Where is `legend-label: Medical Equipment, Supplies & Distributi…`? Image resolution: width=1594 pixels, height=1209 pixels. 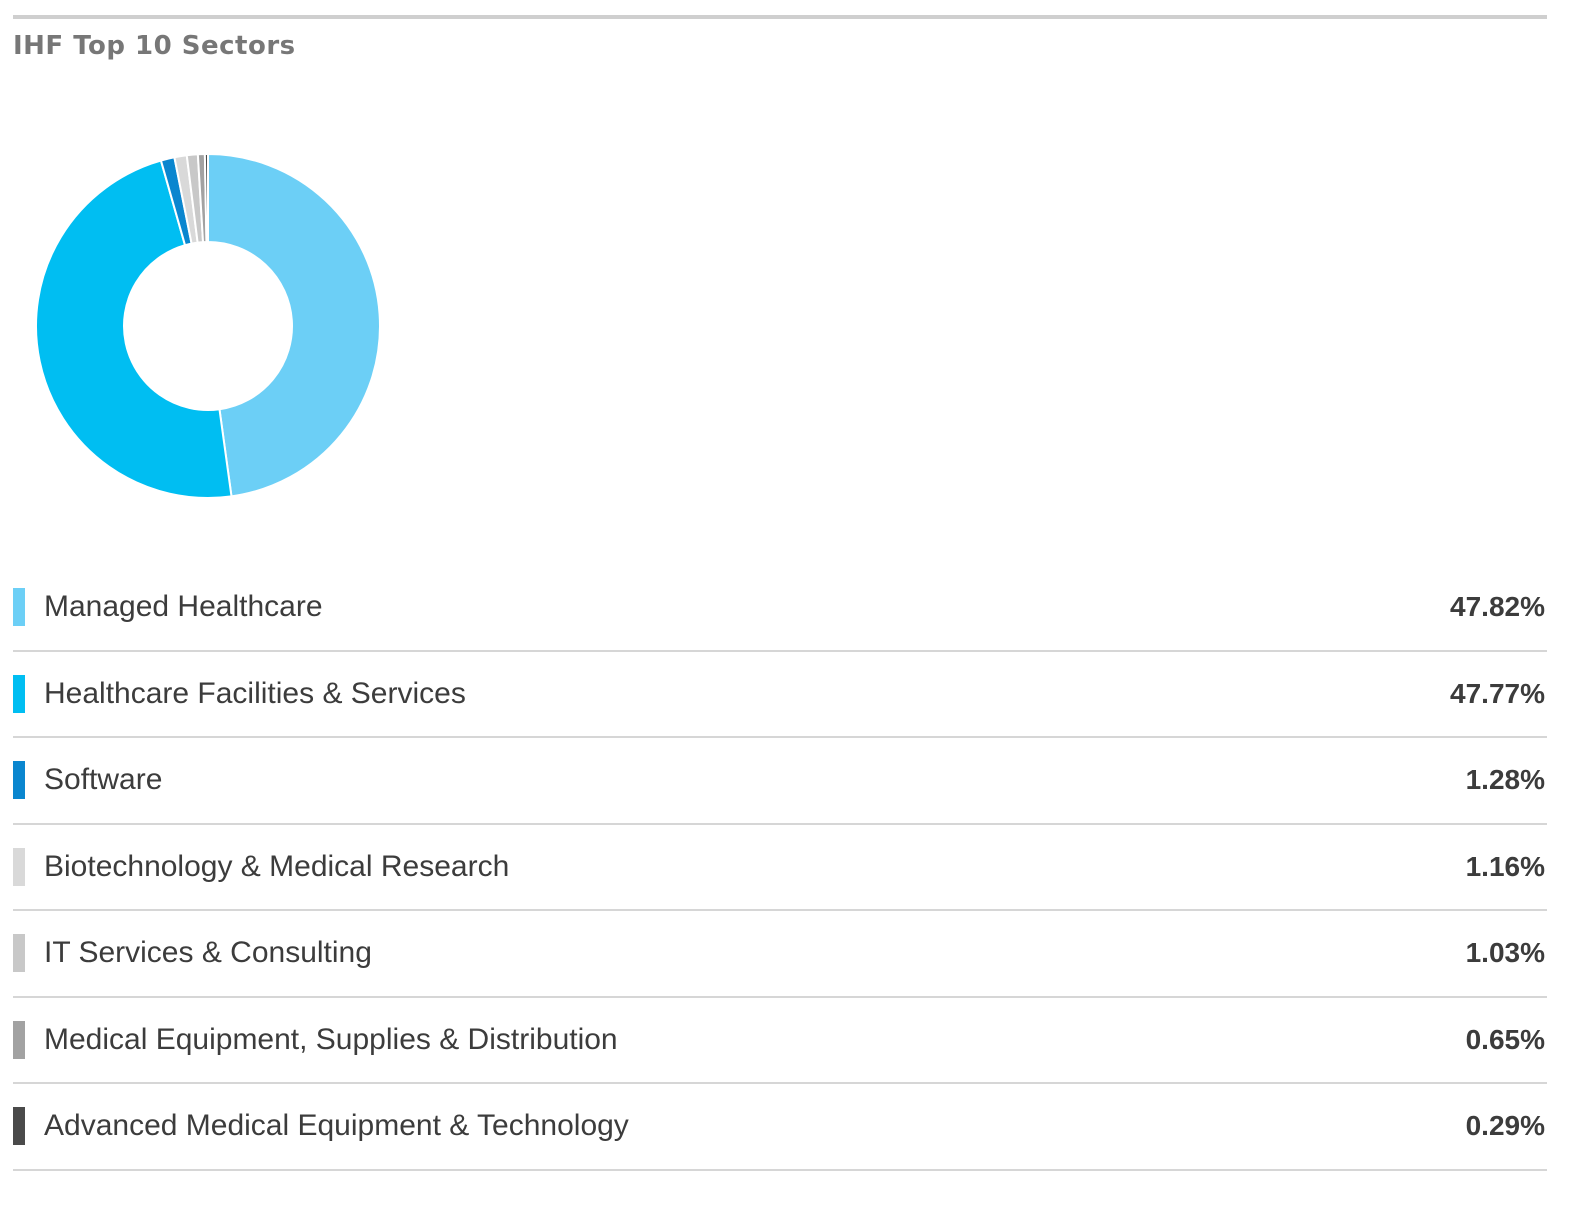
legend-label: Medical Equipment, Supplies & Distributi… is located at coordinates (331, 1039).